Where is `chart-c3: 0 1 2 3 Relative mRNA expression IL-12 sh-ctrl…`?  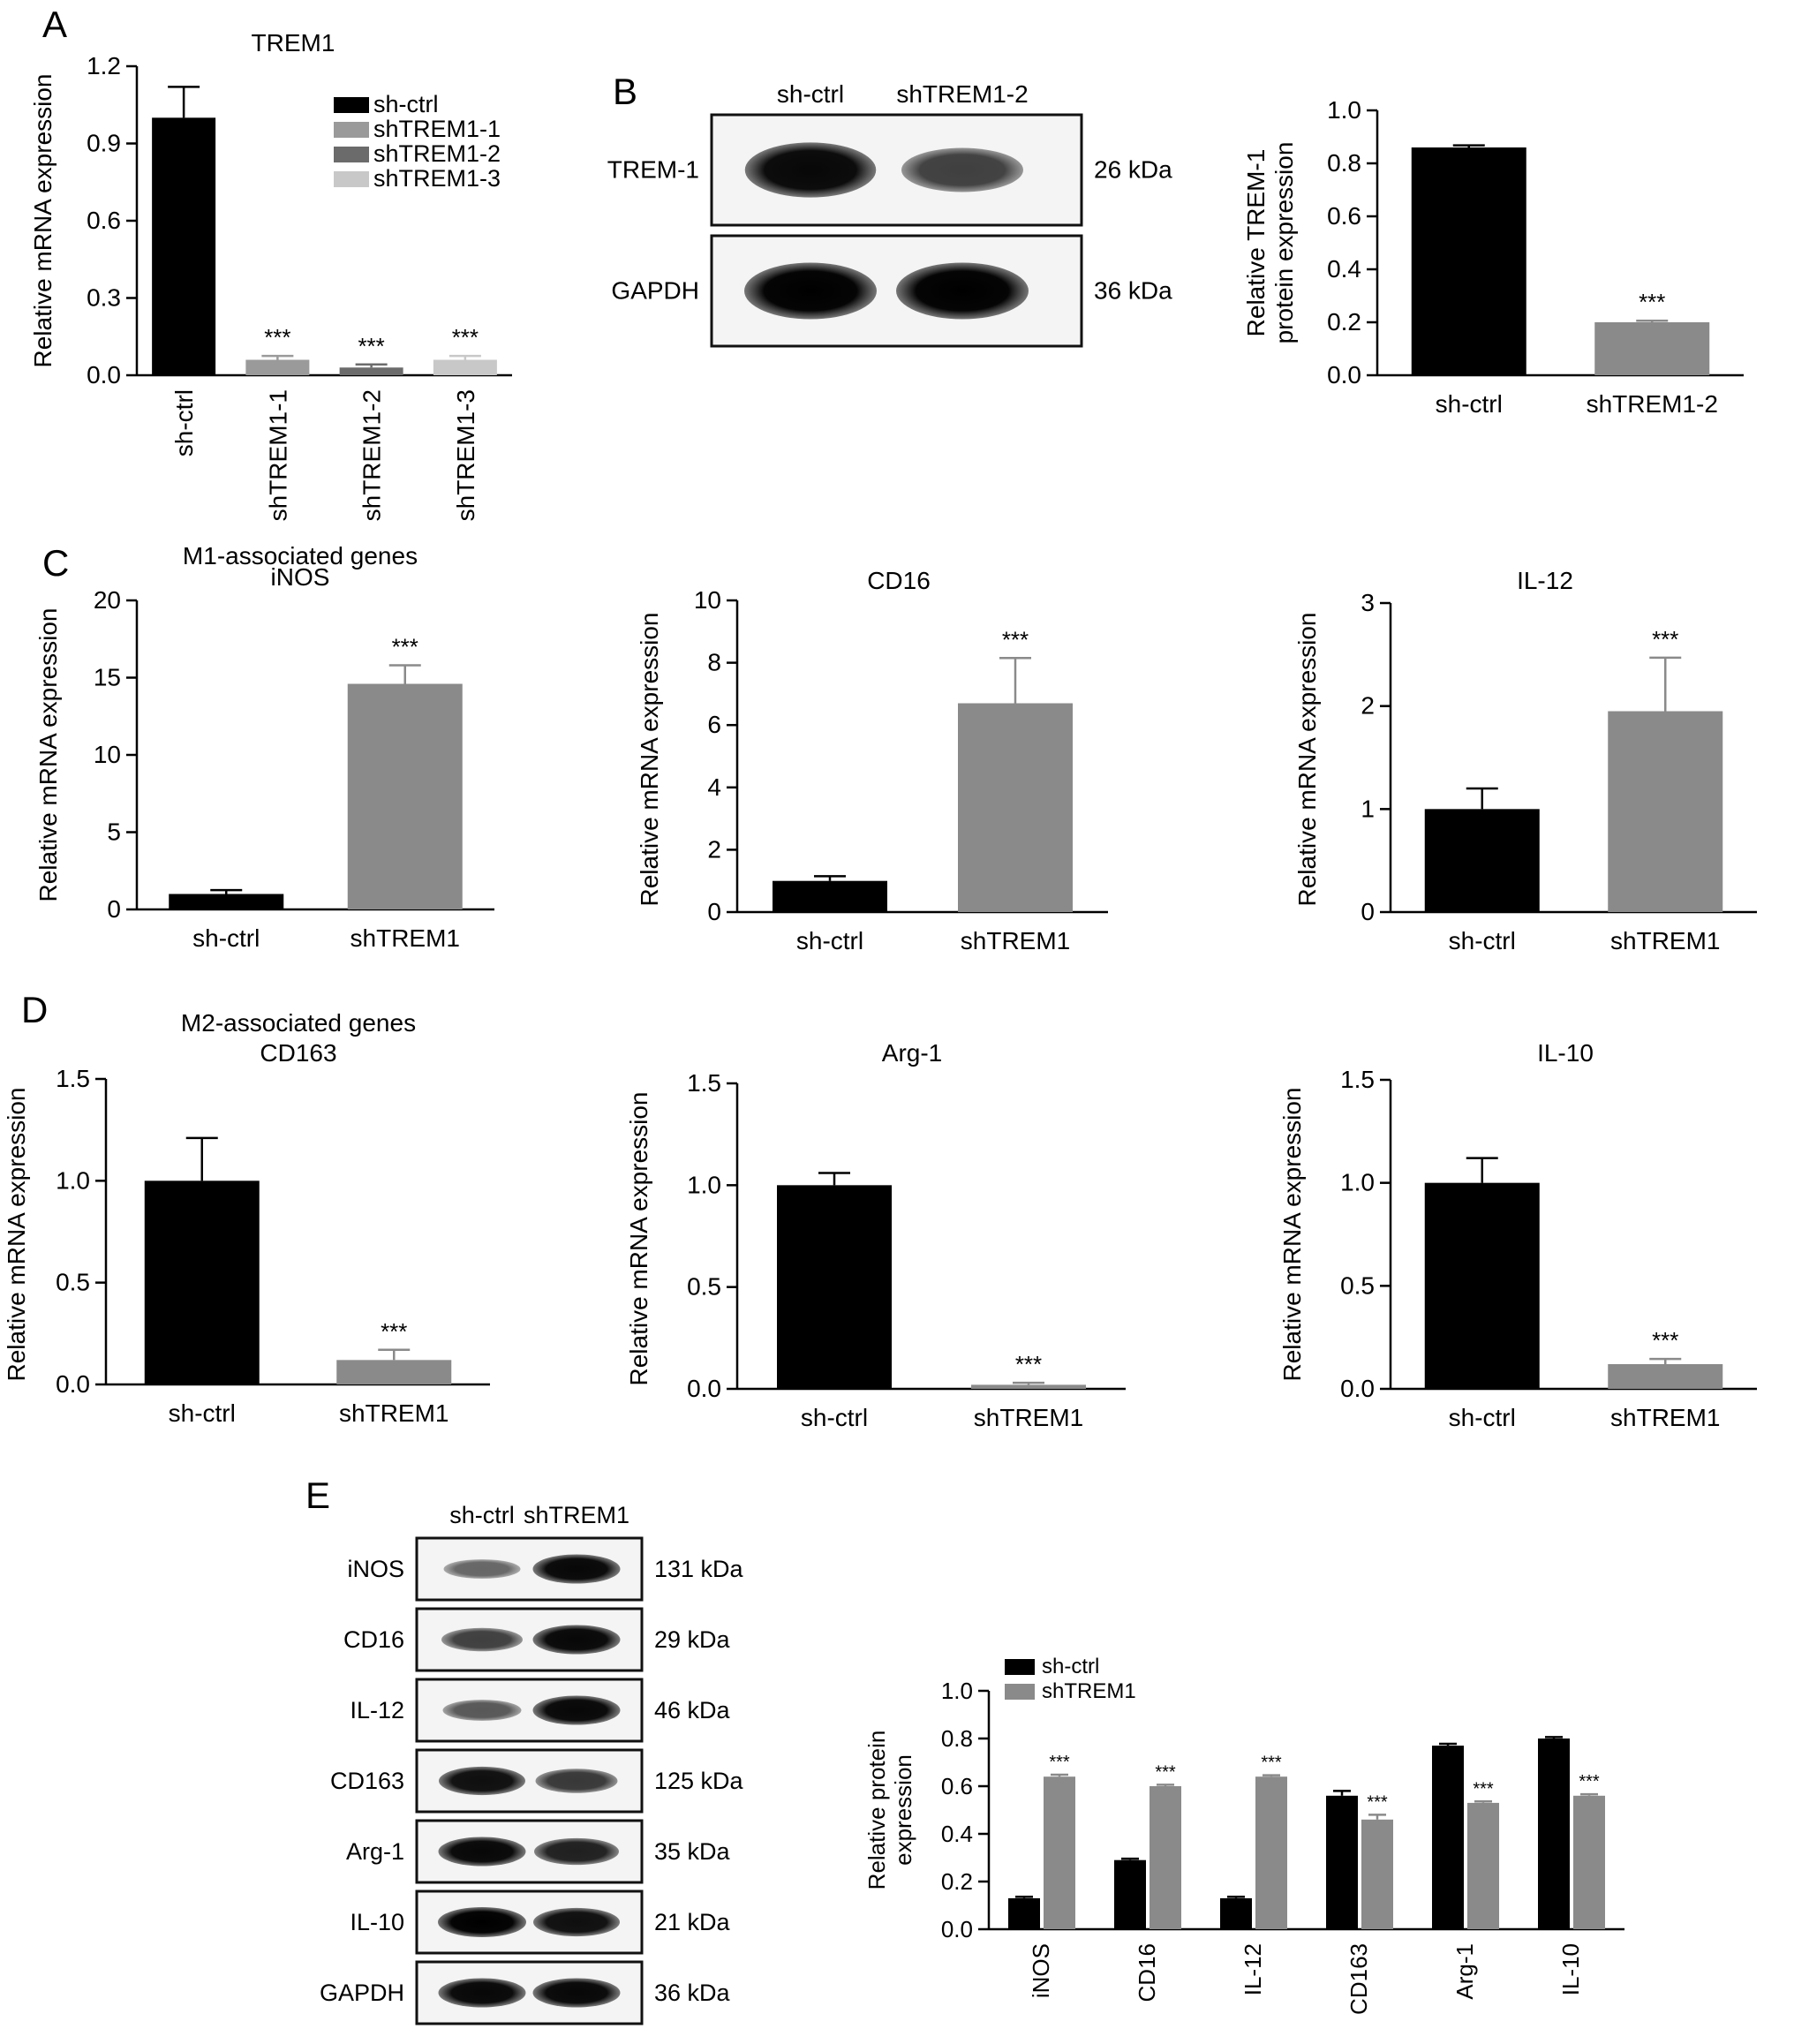
chart-c3: 0 1 2 3 Relative mRNA expression IL-12 sh-ctrl… is located at coordinates (1525, 760).